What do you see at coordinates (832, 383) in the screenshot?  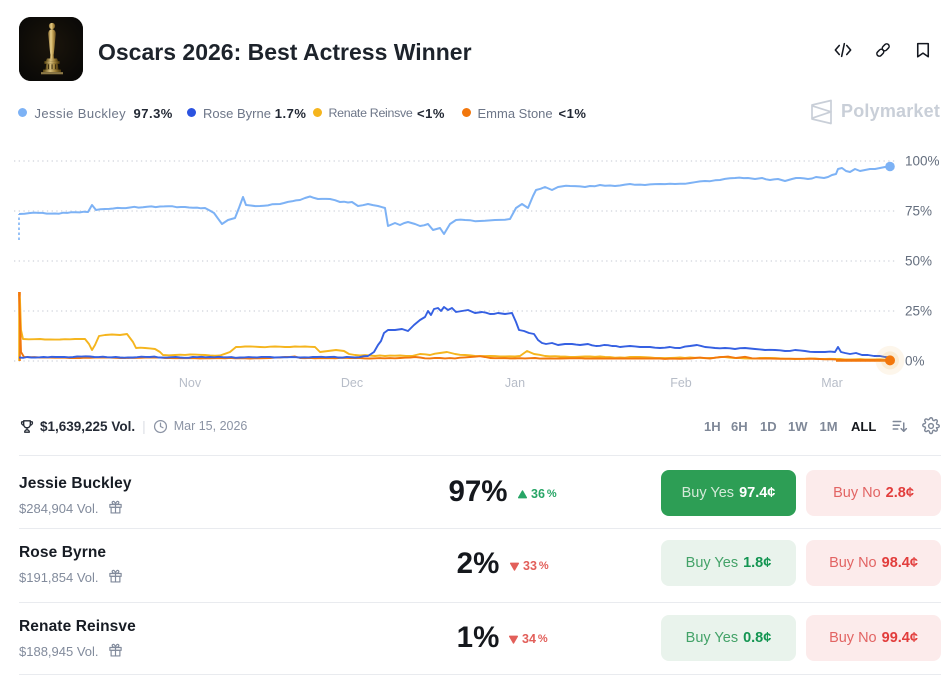 I see `svg-text: Mar` at bounding box center [832, 383].